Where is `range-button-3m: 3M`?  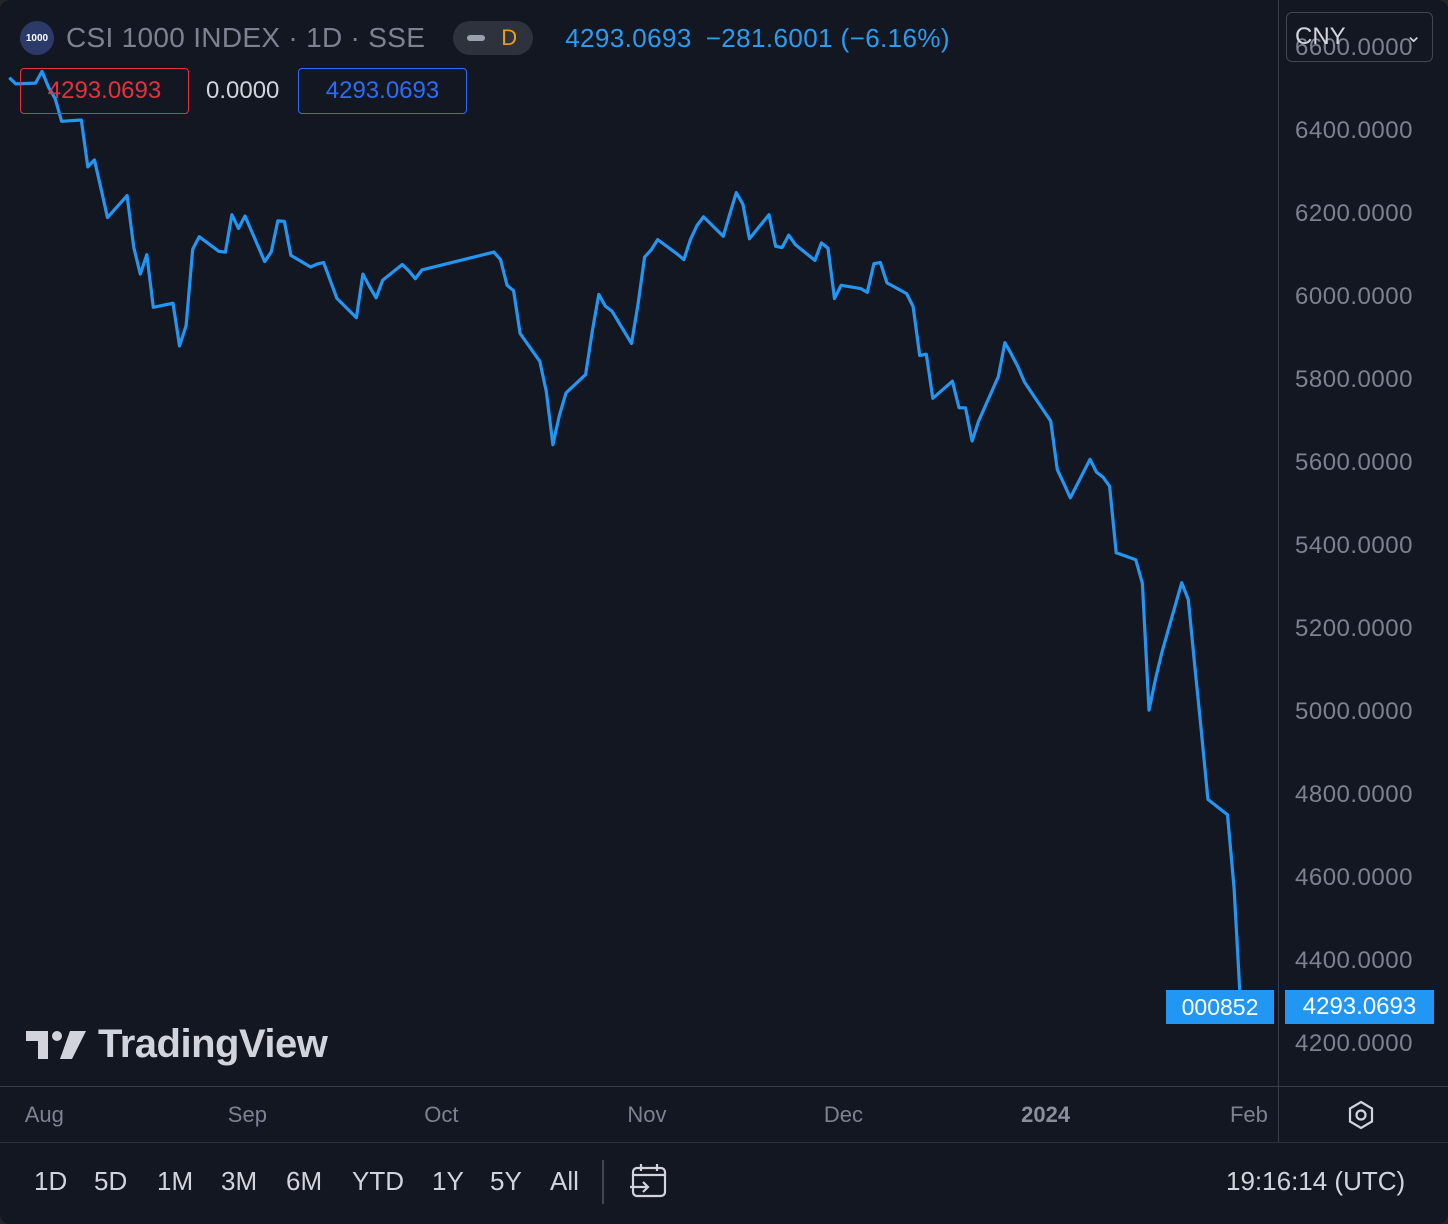 range-button-3m: 3M is located at coordinates (239, 1181).